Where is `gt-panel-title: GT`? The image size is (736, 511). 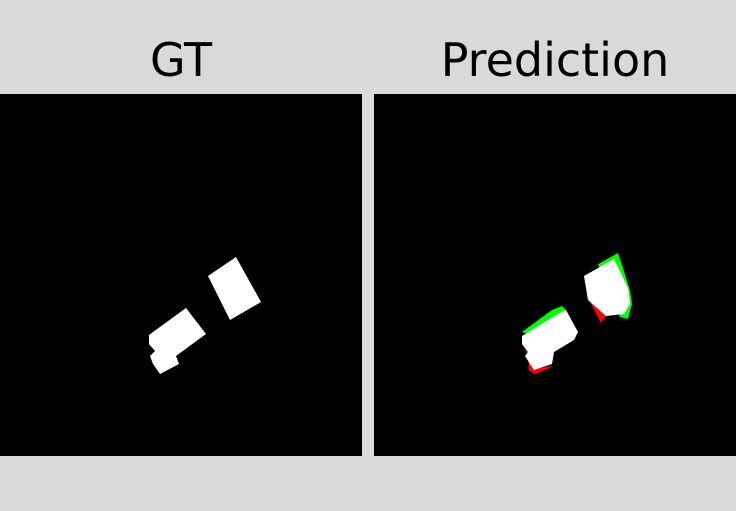 gt-panel-title: GT is located at coordinates (181, 60).